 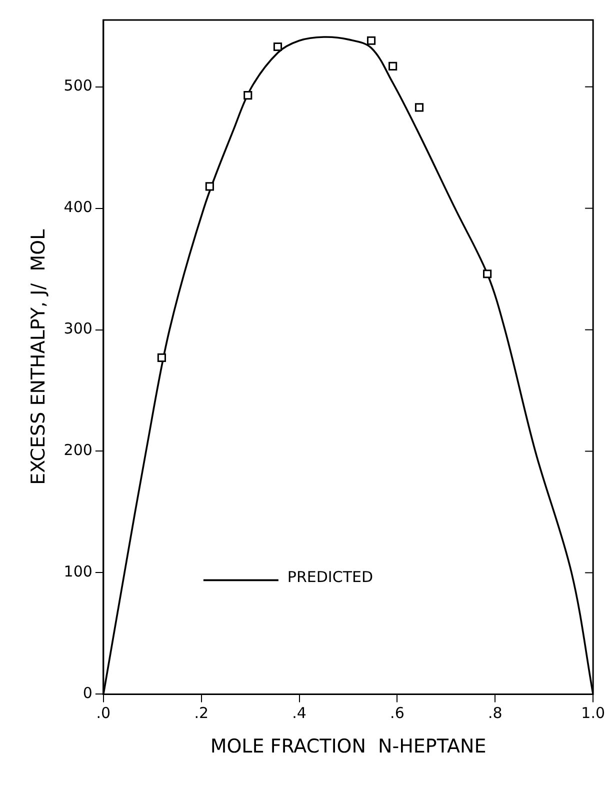 What do you see at coordinates (495, 713) in the screenshot?
I see `x-tick-label: .8` at bounding box center [495, 713].